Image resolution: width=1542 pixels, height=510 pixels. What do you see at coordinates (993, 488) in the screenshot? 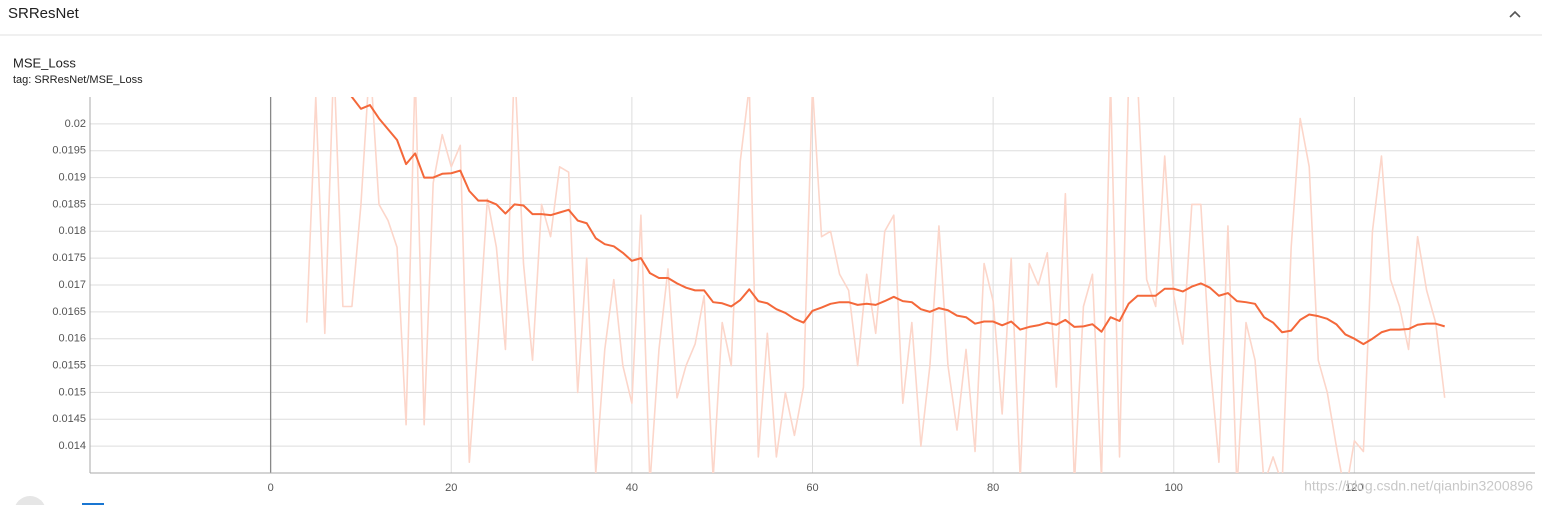
I see `x-tick-label: 80` at bounding box center [993, 488].